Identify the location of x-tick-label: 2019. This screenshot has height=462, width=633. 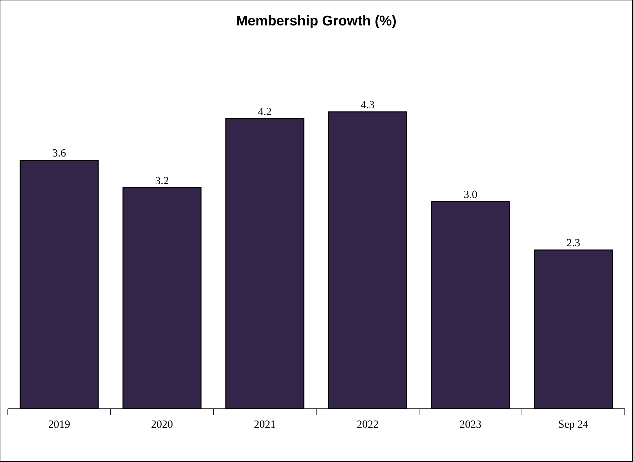
(59, 424).